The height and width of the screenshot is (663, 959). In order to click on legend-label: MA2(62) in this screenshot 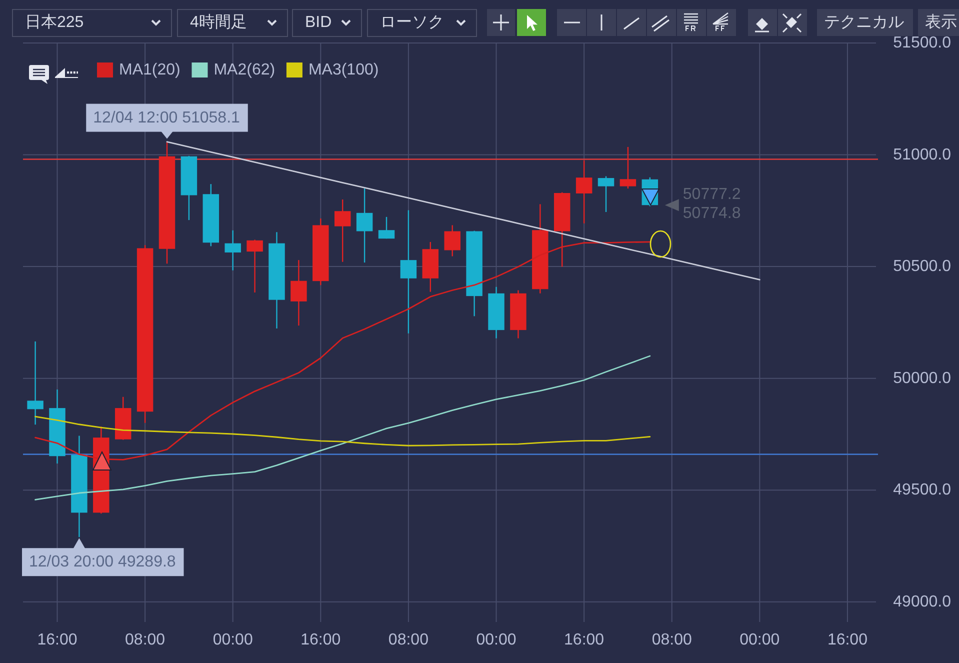, I will do `click(245, 70)`.